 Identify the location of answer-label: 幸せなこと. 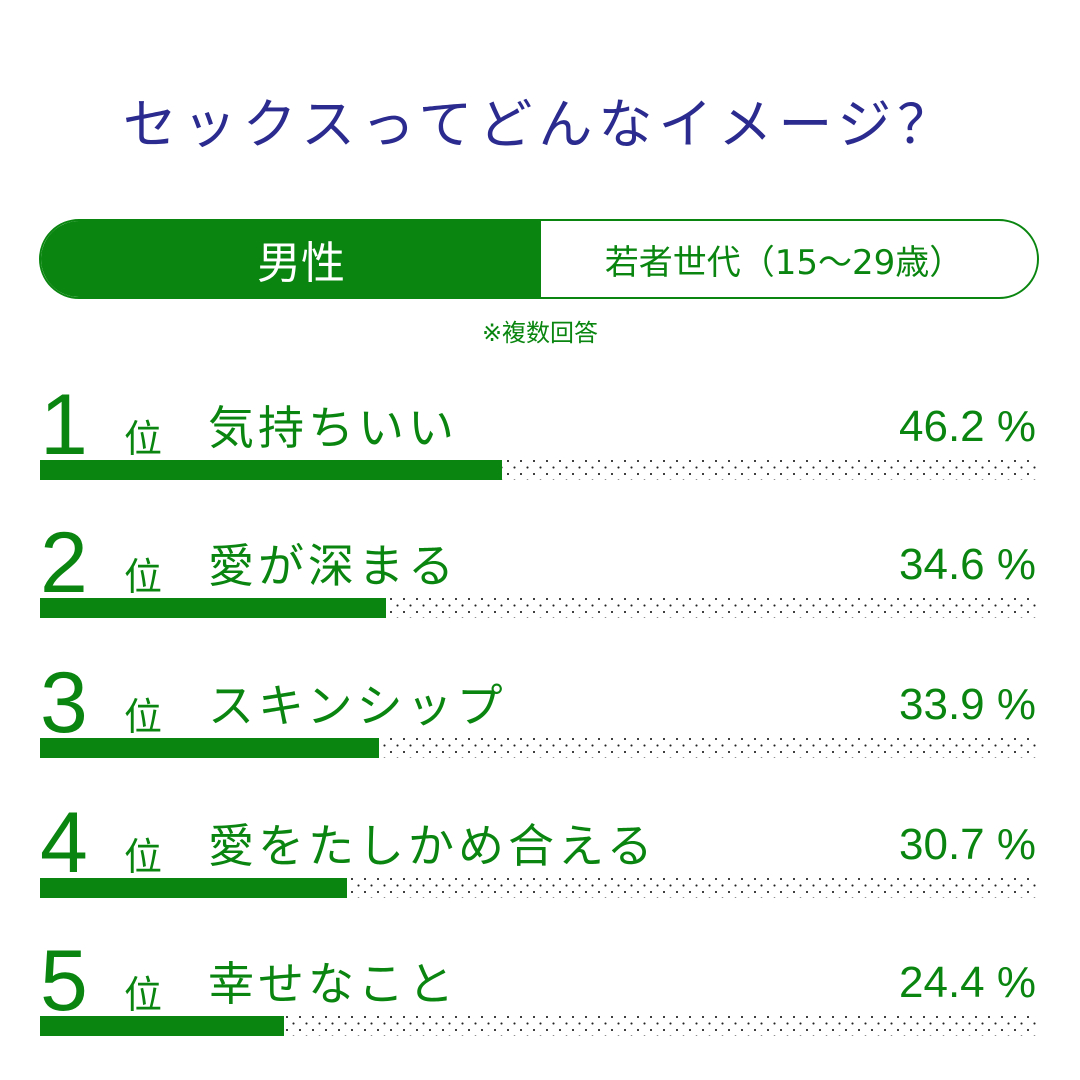
(333, 984).